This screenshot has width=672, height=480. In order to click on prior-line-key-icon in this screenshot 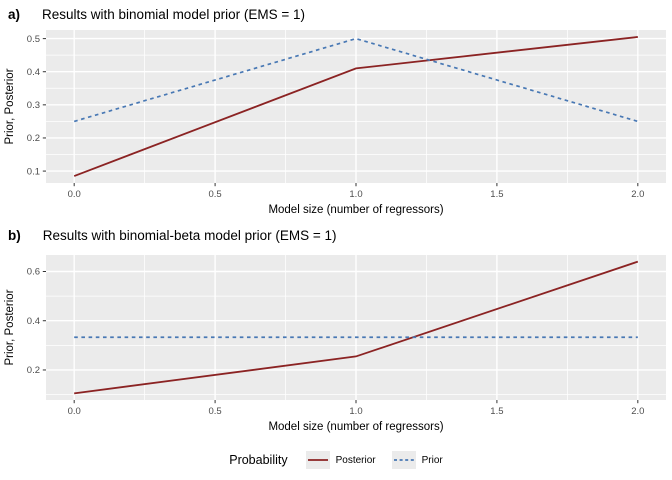, I will do `click(403, 460)`.